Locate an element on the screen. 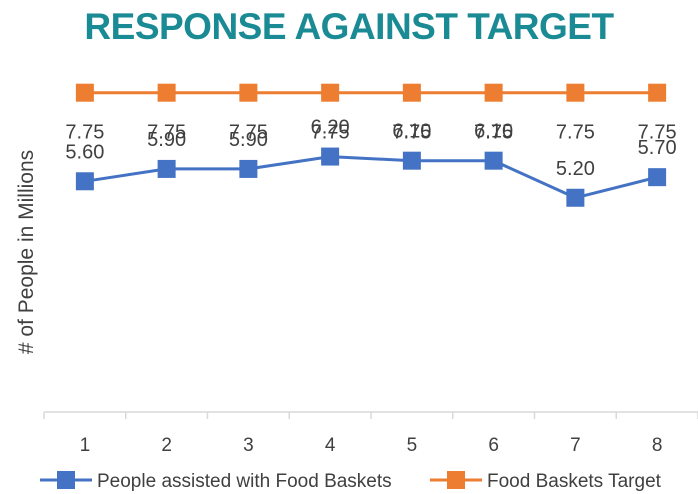 This screenshot has width=698, height=494. data-label: 6.20 is located at coordinates (330, 128).